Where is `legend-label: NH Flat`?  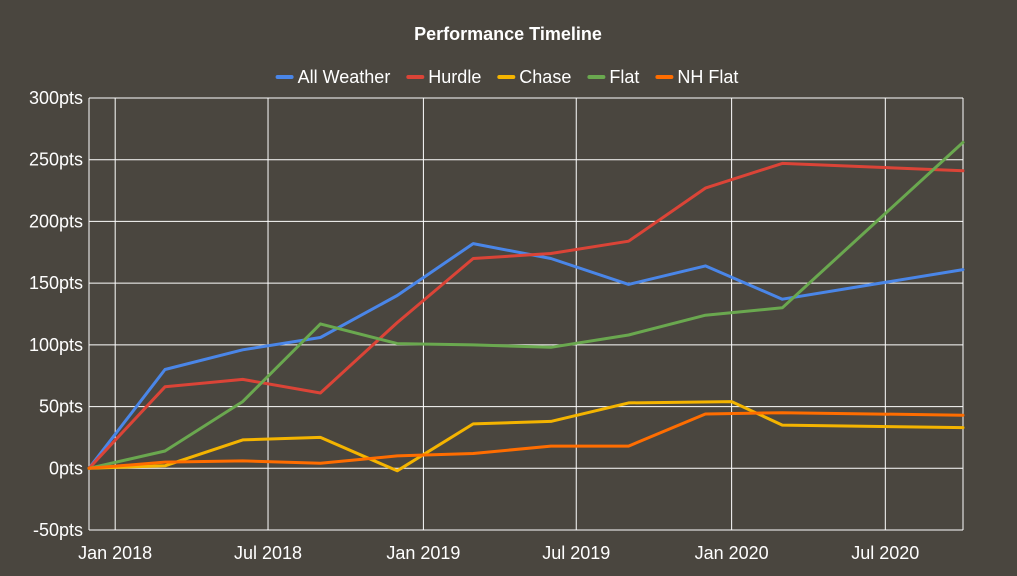 legend-label: NH Flat is located at coordinates (707, 77).